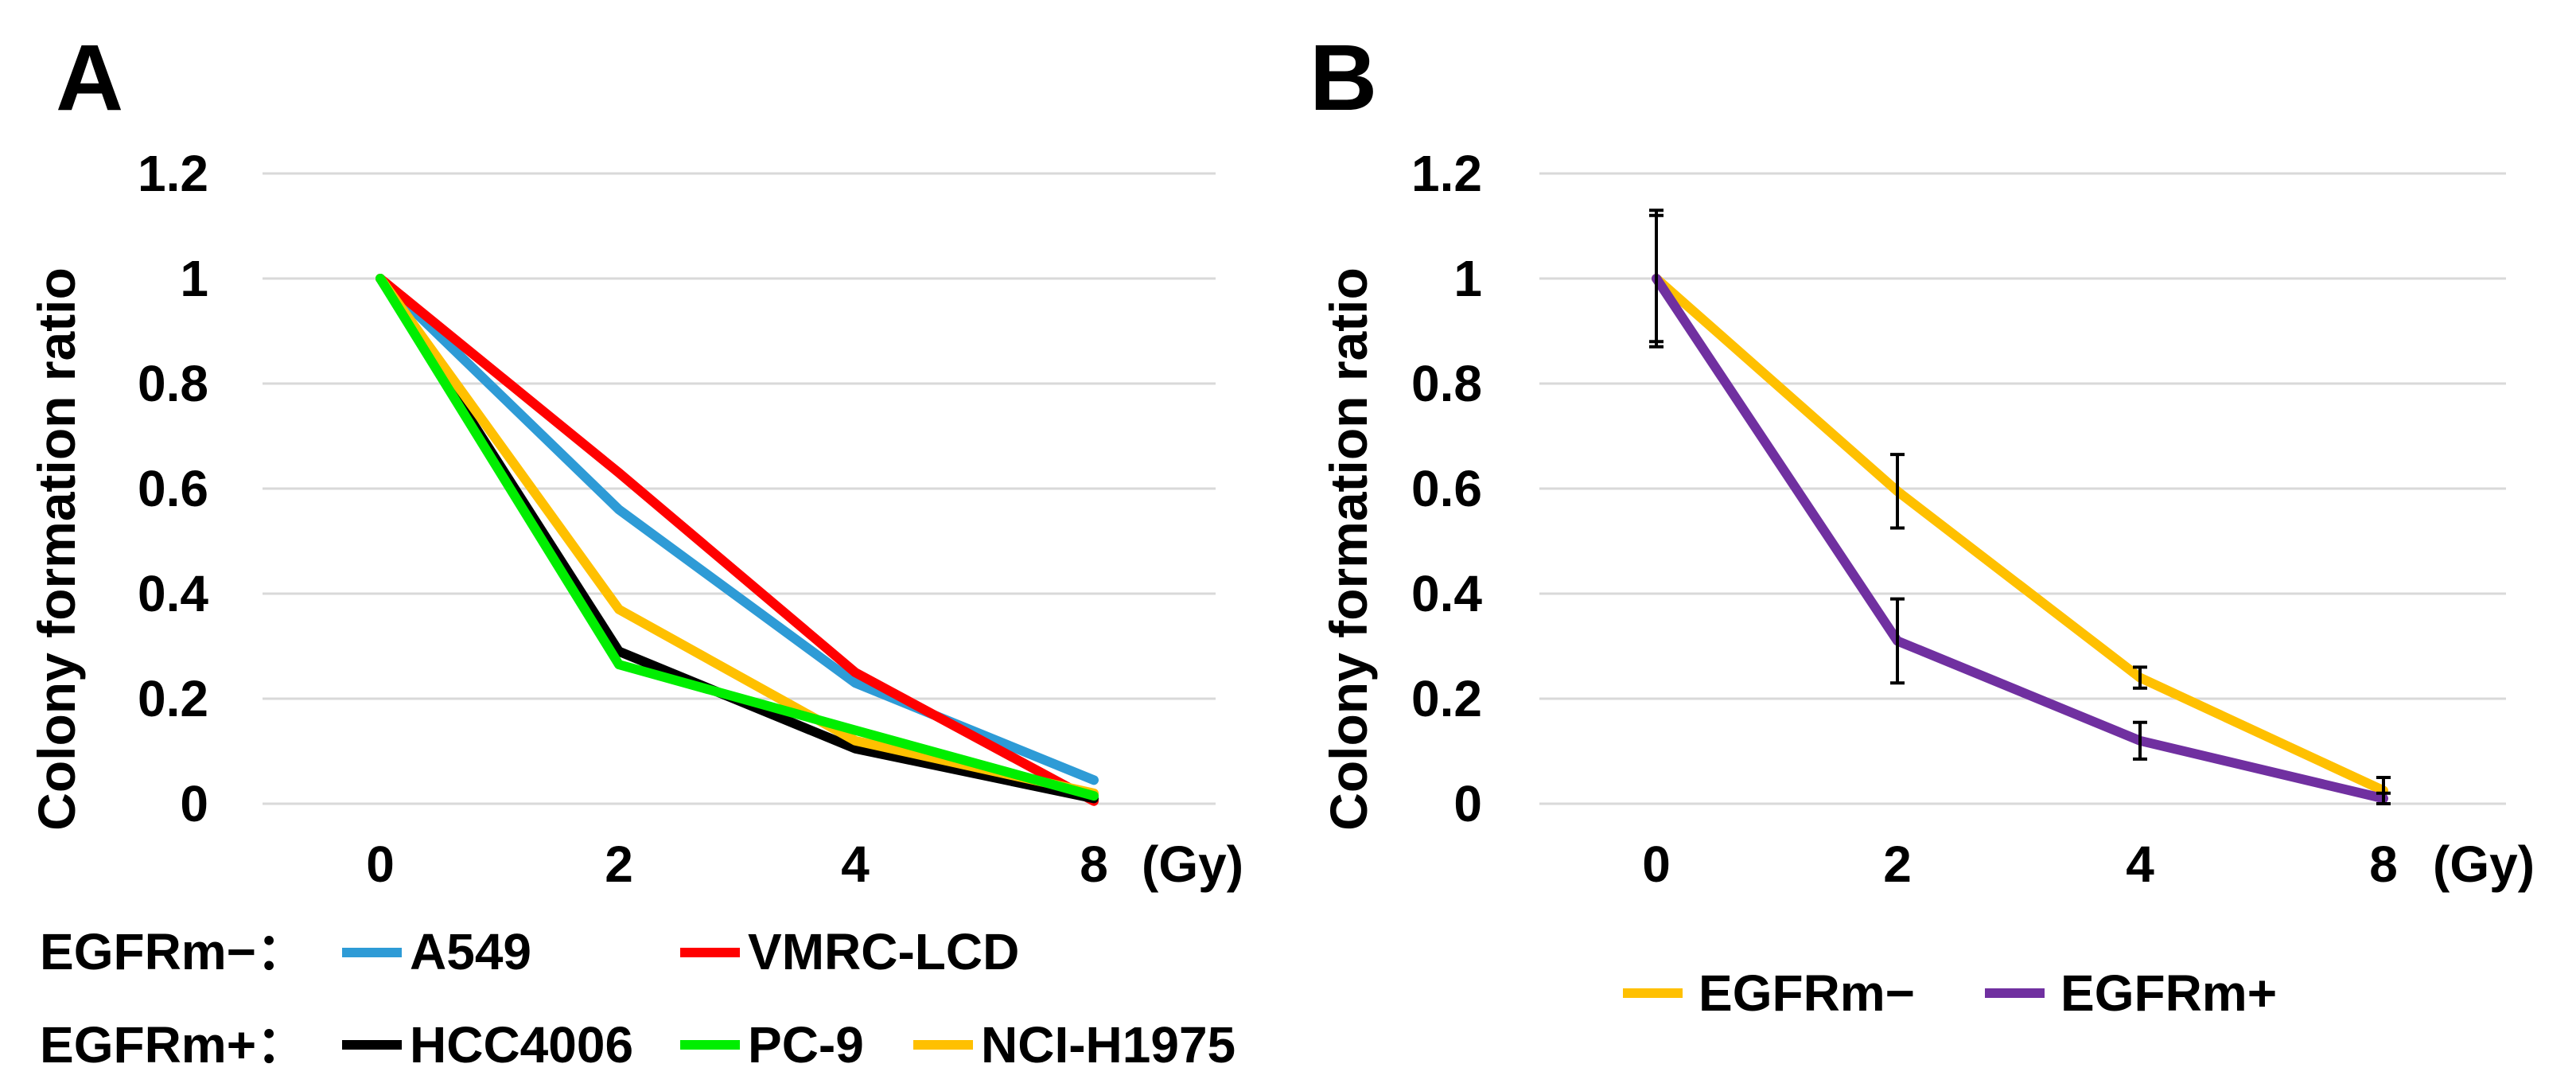 This screenshot has width=2576, height=1091. What do you see at coordinates (90, 78) in the screenshot?
I see `panel-label-a: A` at bounding box center [90, 78].